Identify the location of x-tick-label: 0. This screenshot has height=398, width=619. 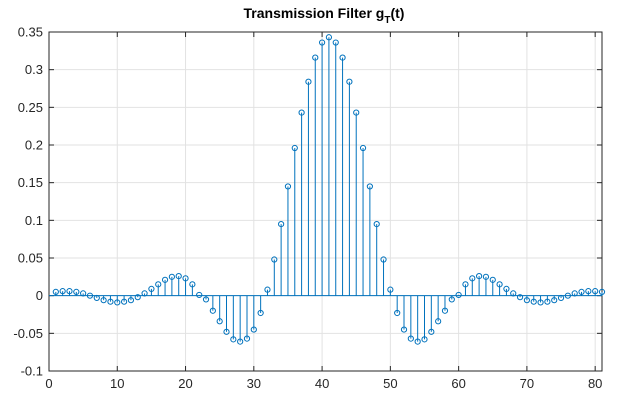
(48, 383).